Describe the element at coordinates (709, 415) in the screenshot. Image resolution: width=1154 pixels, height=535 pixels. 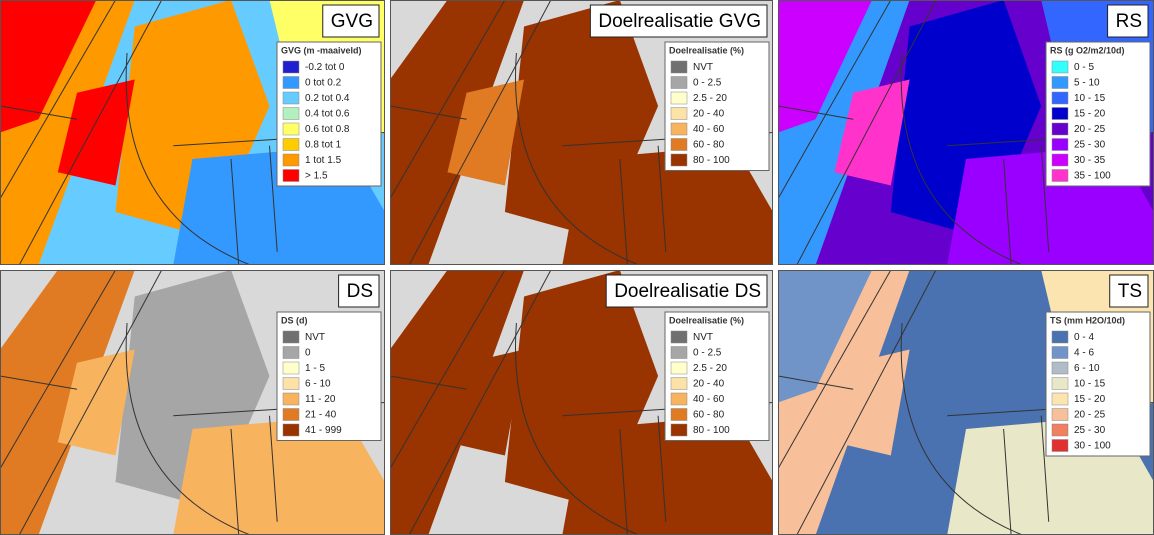
I see `legend-label: 60 - 80` at that location.